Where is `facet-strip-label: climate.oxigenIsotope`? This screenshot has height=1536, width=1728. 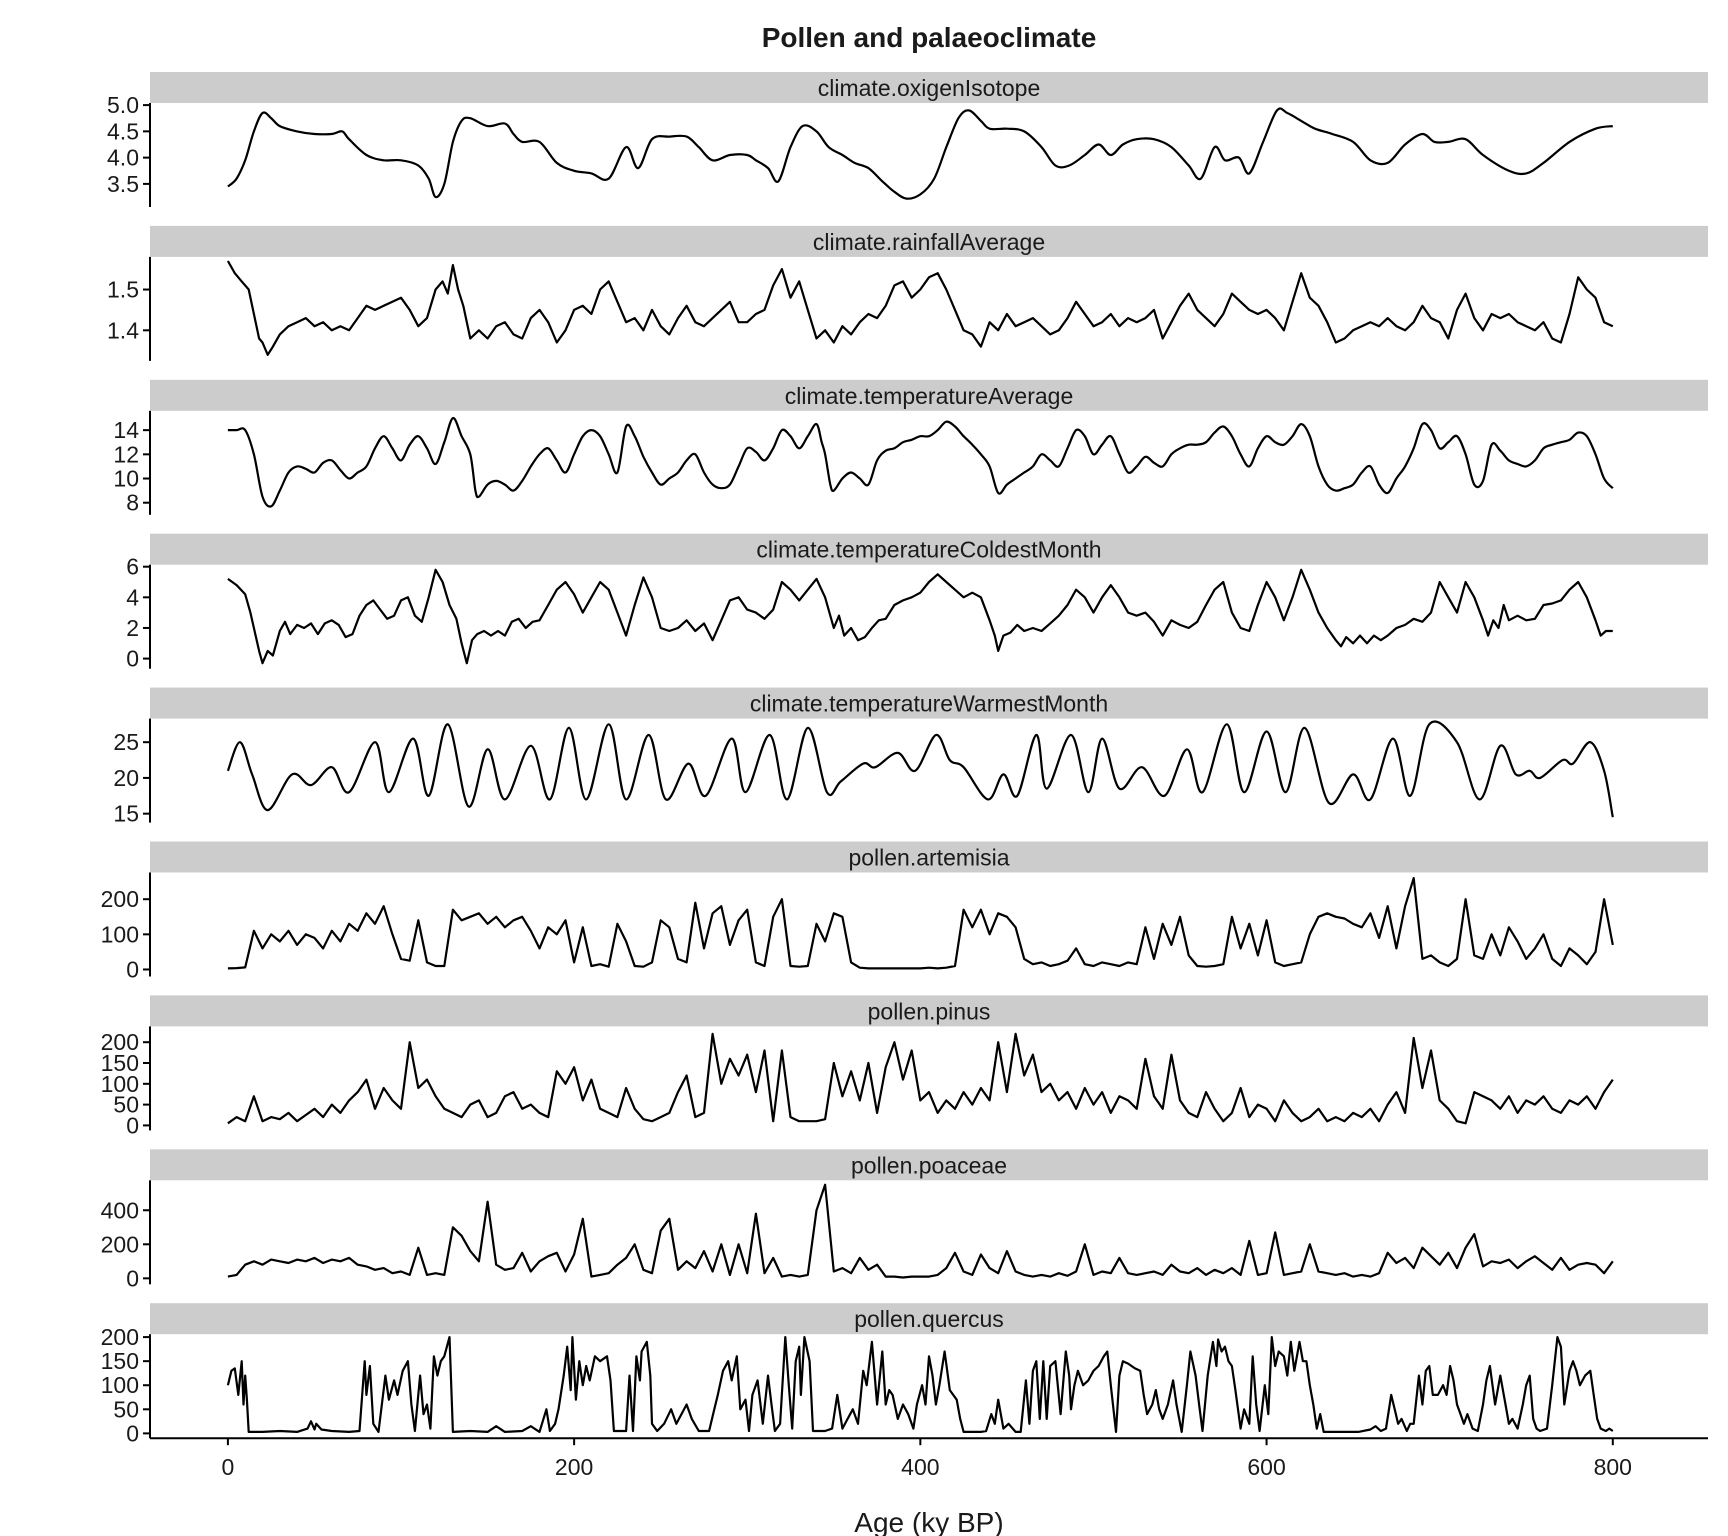 facet-strip-label: climate.oxigenIsotope is located at coordinates (929, 88).